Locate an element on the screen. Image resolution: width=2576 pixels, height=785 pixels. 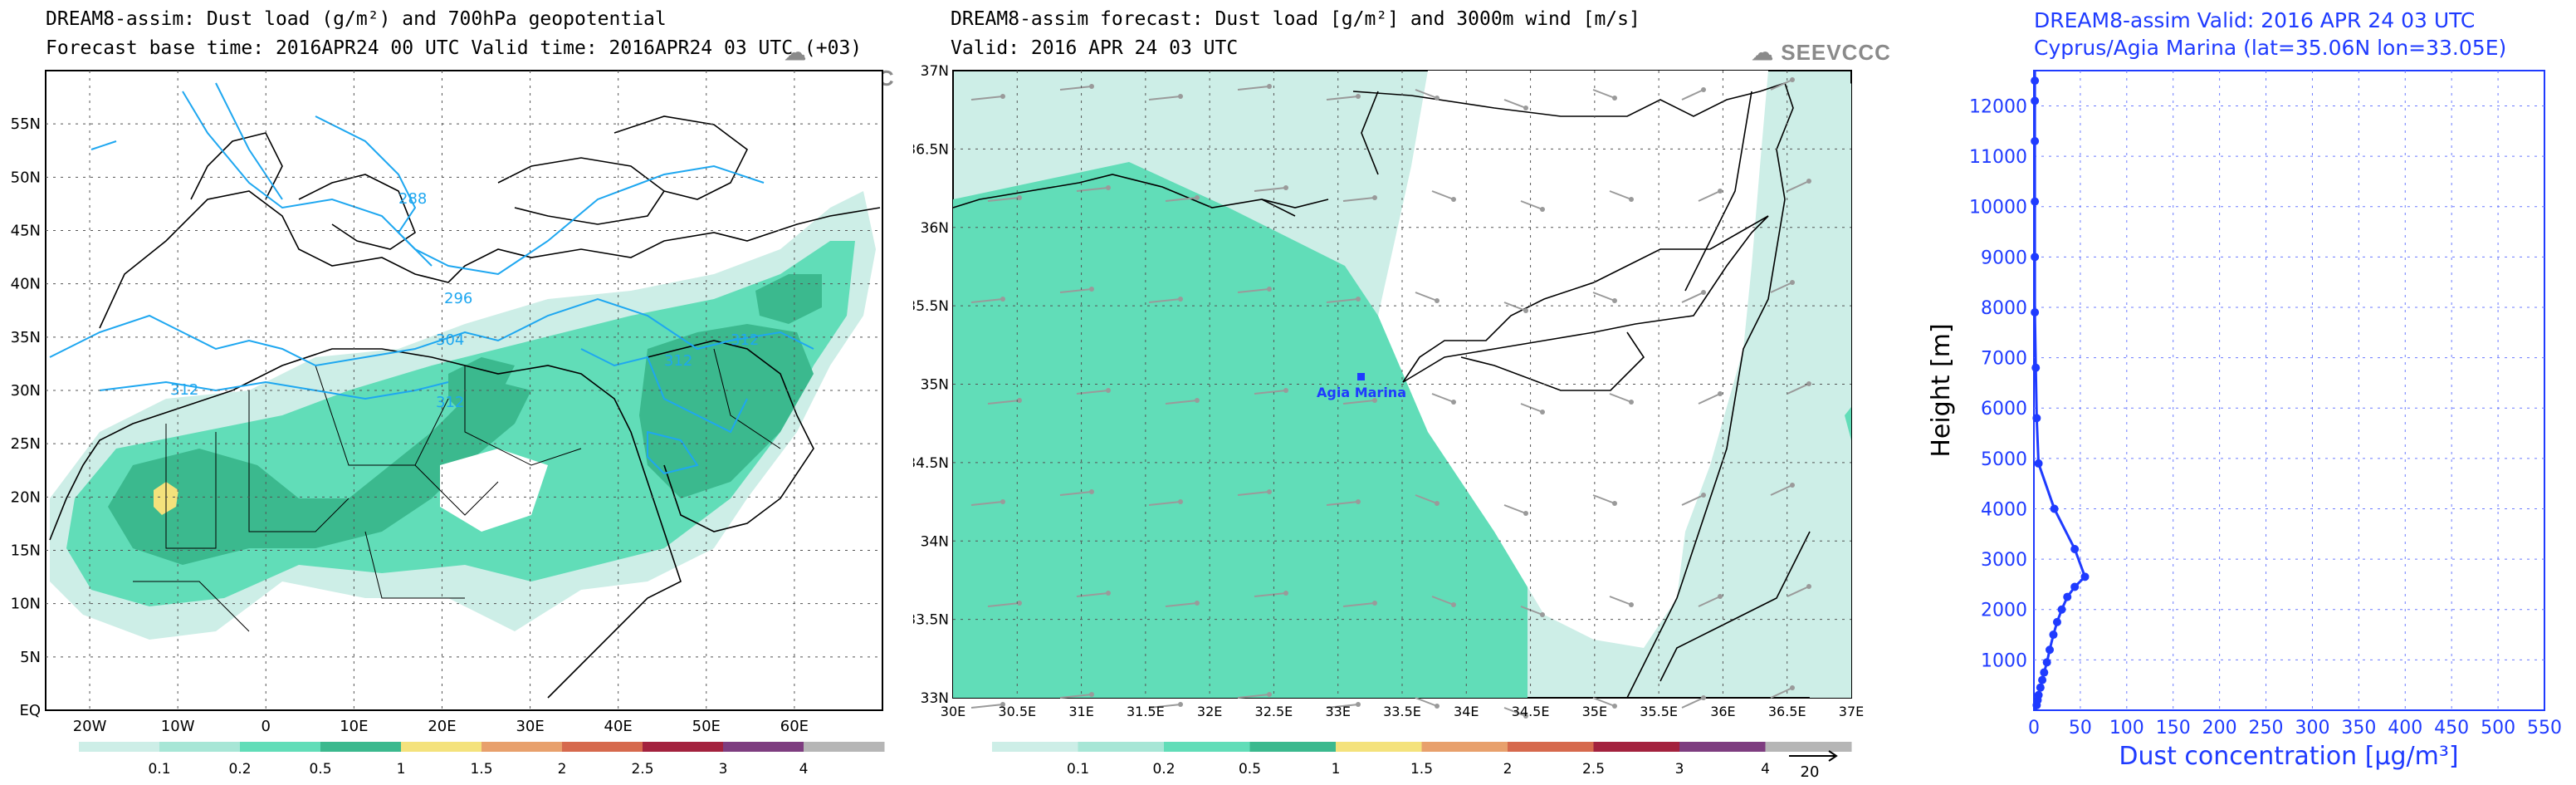
lat-tick-label: 34.5N is located at coordinates (931, 463).